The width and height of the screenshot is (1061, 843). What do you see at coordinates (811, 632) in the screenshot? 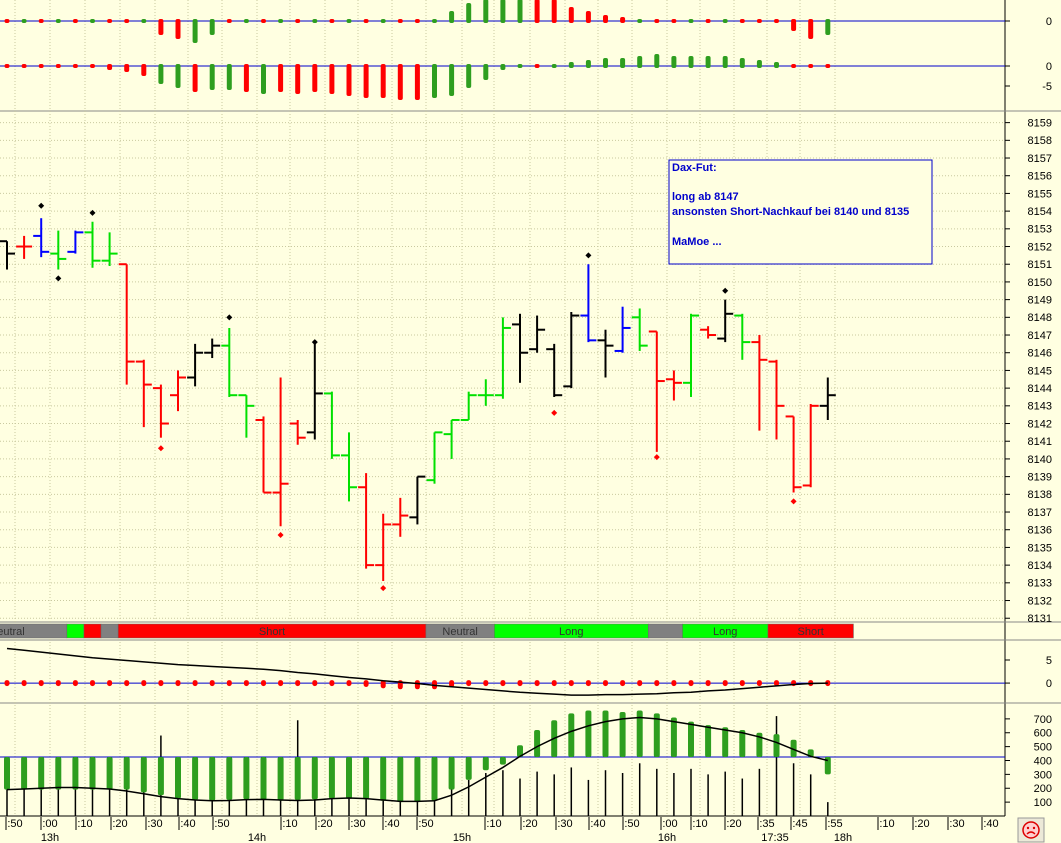
I see `signal-label: Short` at bounding box center [811, 632].